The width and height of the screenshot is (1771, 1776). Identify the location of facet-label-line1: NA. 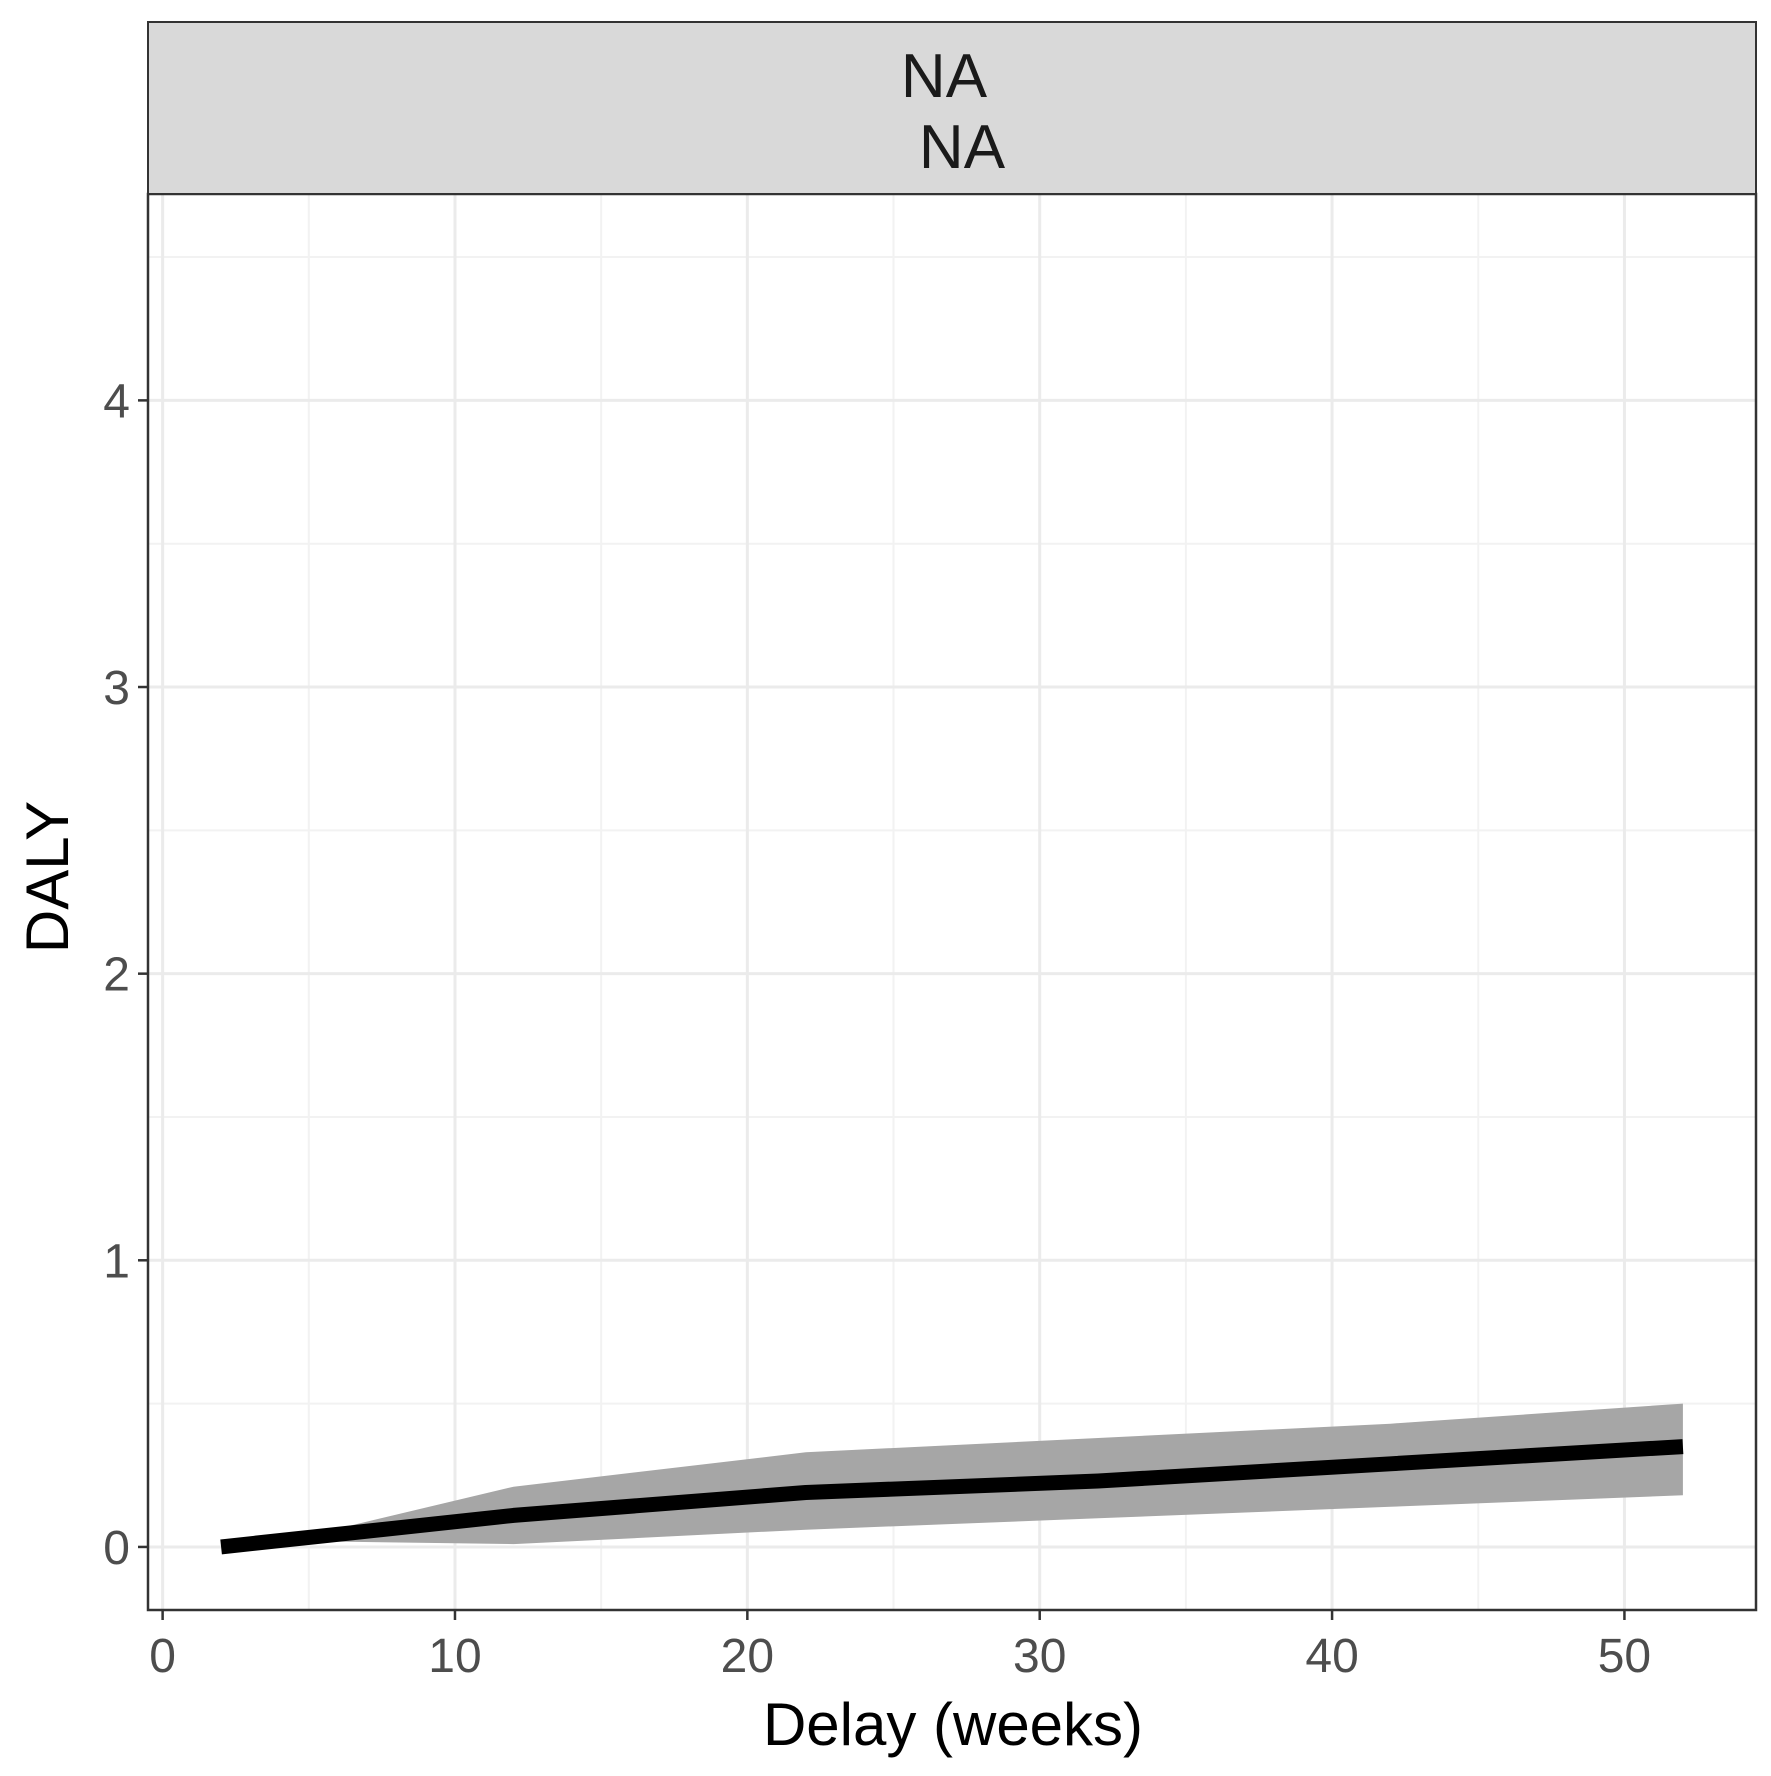
(944, 76).